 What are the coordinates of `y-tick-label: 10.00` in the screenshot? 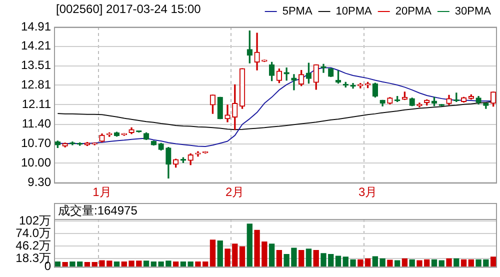 It's located at (36, 162).